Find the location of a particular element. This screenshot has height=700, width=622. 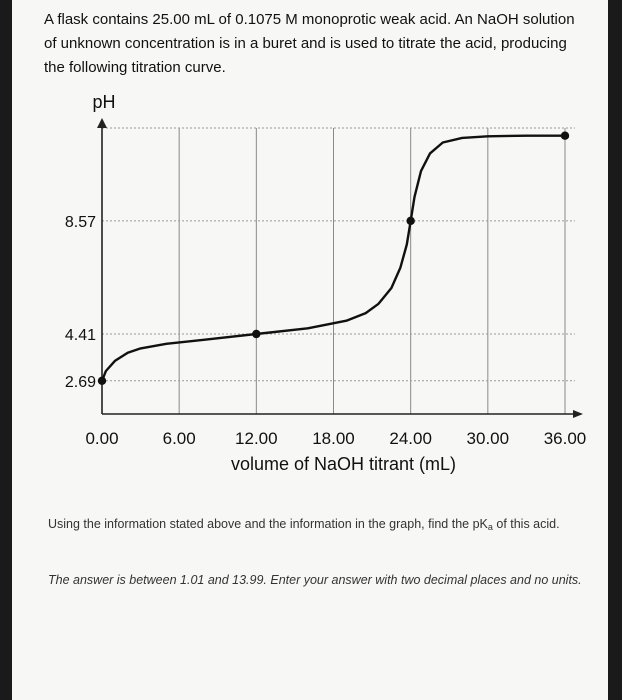

x-tick-label: 18.00 is located at coordinates (333, 438).